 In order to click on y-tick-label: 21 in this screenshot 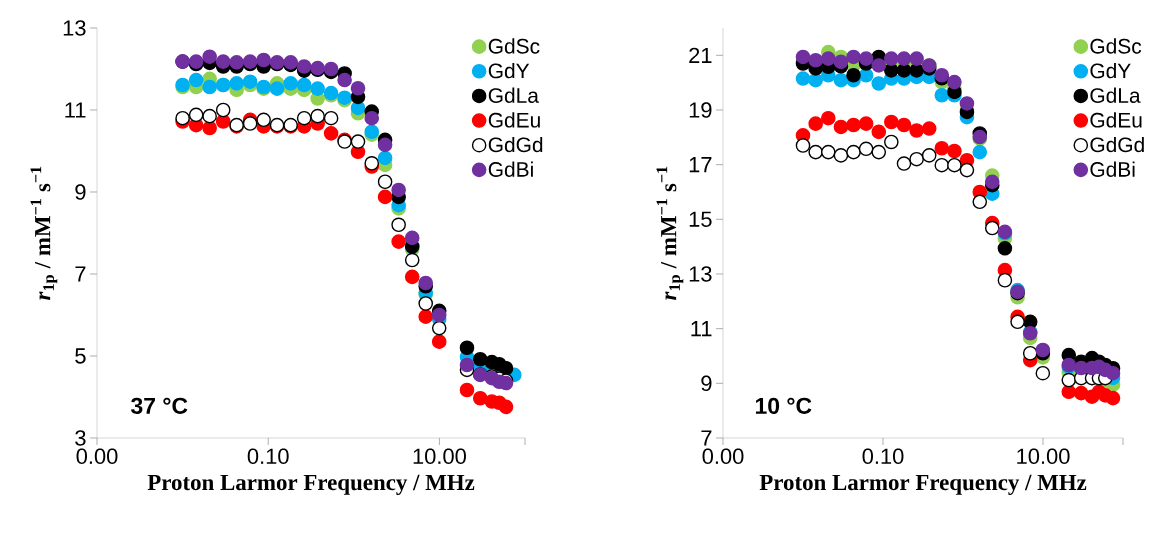, I will do `click(700, 55)`.